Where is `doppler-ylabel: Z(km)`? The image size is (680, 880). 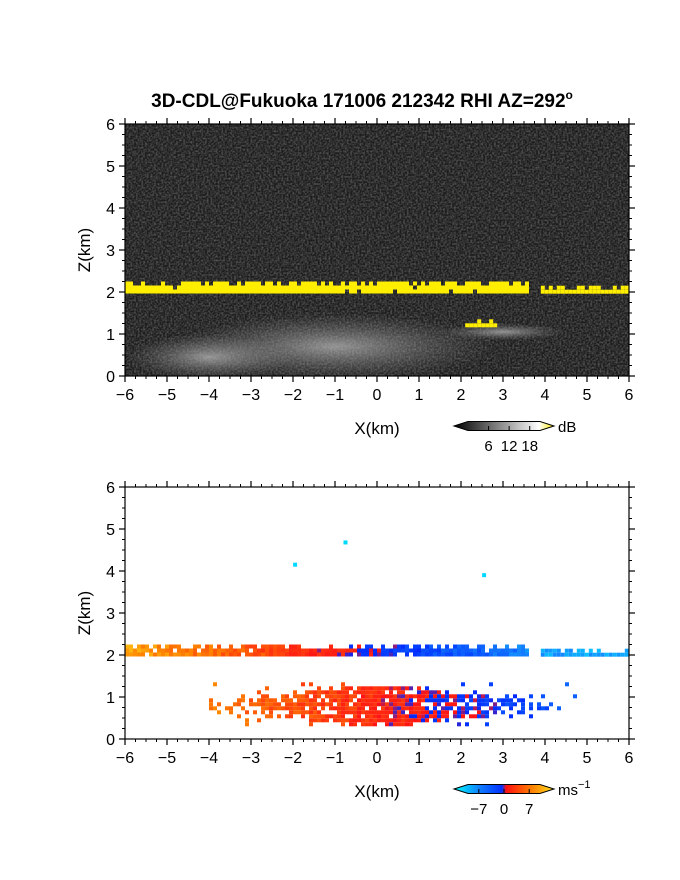 doppler-ylabel: Z(km) is located at coordinates (84, 613).